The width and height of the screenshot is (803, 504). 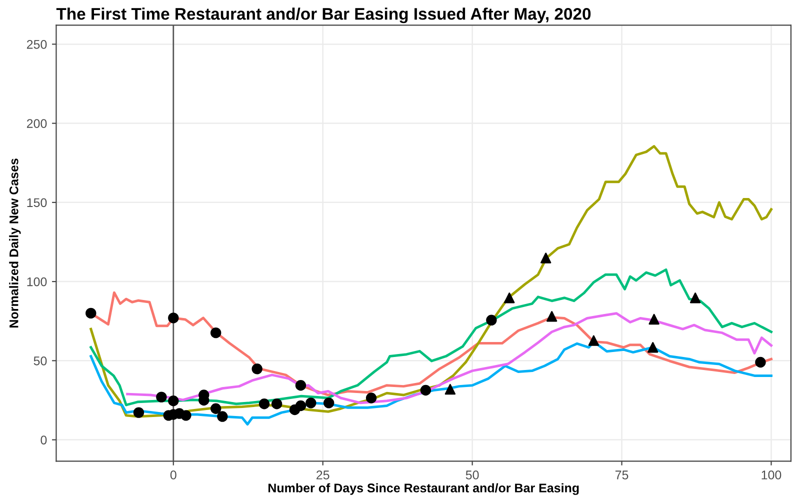 I want to click on x-tick-label: 0, so click(x=173, y=475).